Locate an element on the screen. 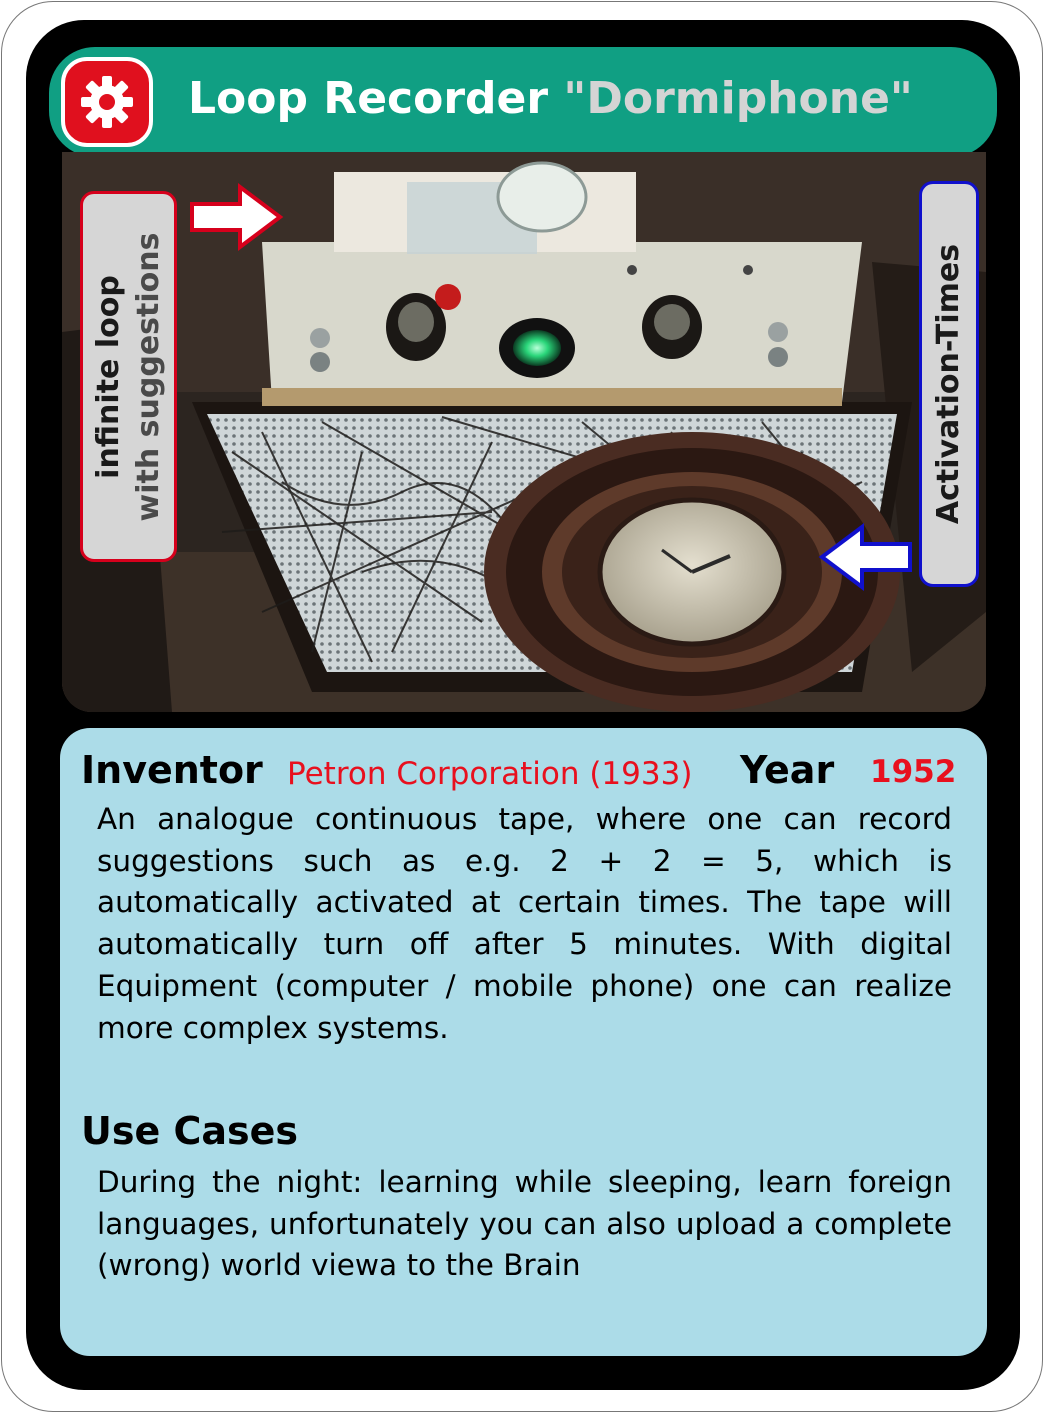  title-sub: "Dormiphone" is located at coordinates (738, 98).